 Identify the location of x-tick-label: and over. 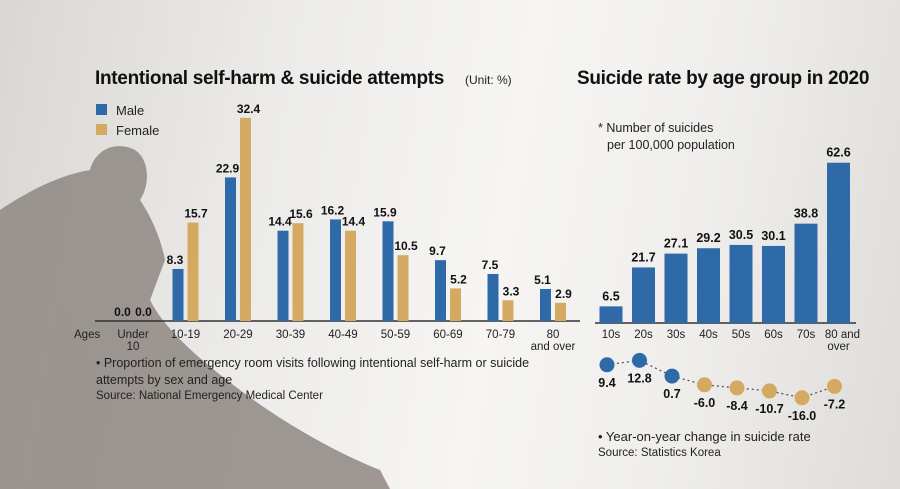
(553, 347).